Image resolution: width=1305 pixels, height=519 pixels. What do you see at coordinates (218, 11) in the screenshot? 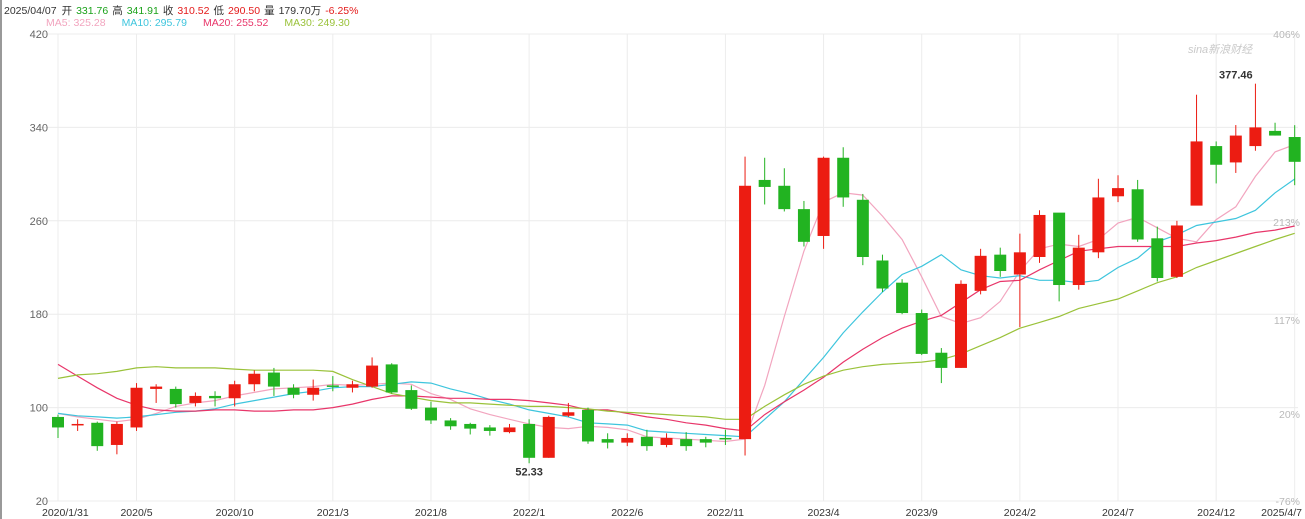
I see `low-label: 低` at bounding box center [218, 11].